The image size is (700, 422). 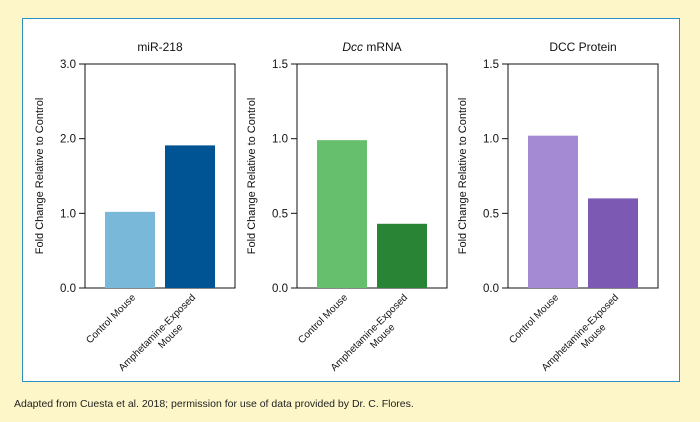 I want to click on chart-title: DCC Protein, so click(x=582, y=47).